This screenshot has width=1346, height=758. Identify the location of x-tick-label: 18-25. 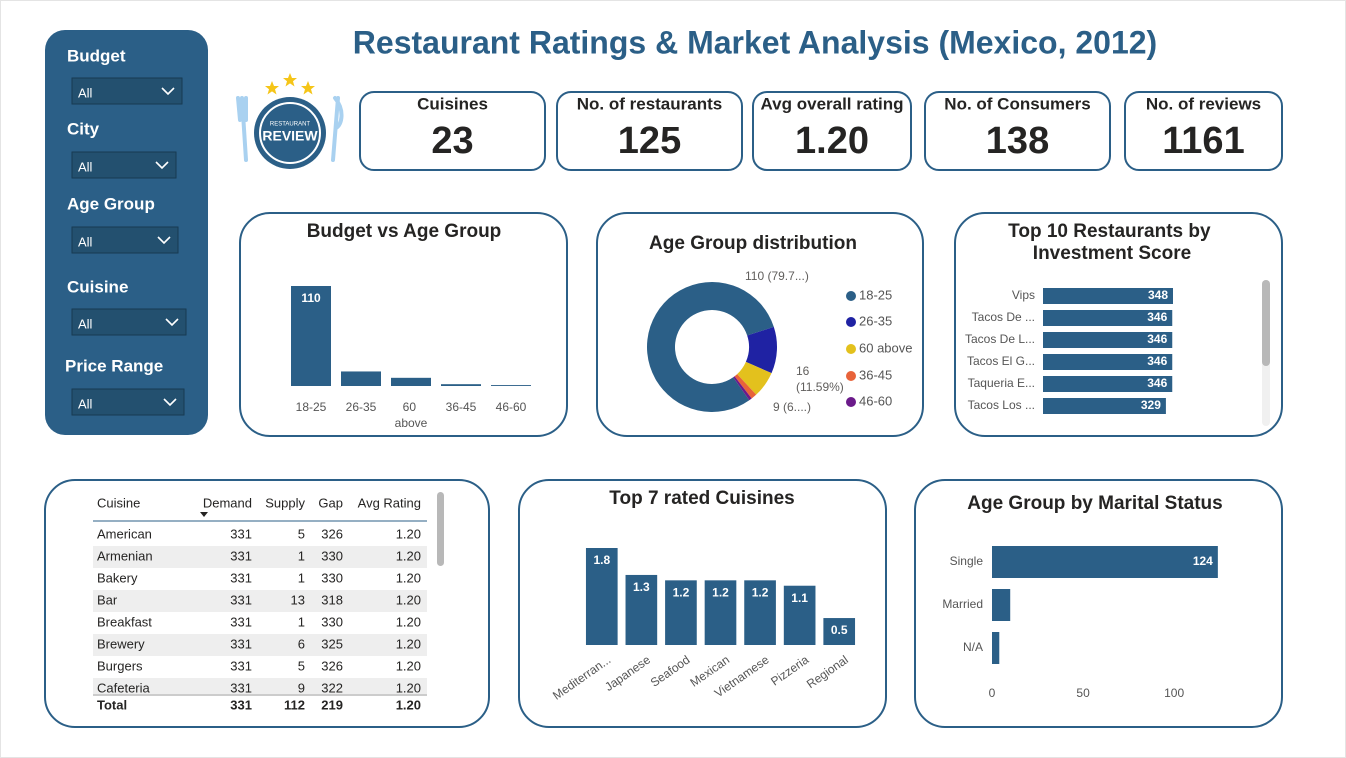
(311, 407).